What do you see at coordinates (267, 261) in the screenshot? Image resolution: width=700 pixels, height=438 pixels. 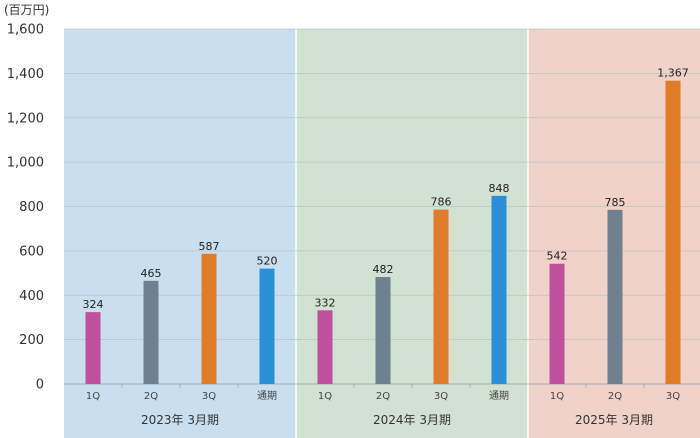 I see `data-label: 520` at bounding box center [267, 261].